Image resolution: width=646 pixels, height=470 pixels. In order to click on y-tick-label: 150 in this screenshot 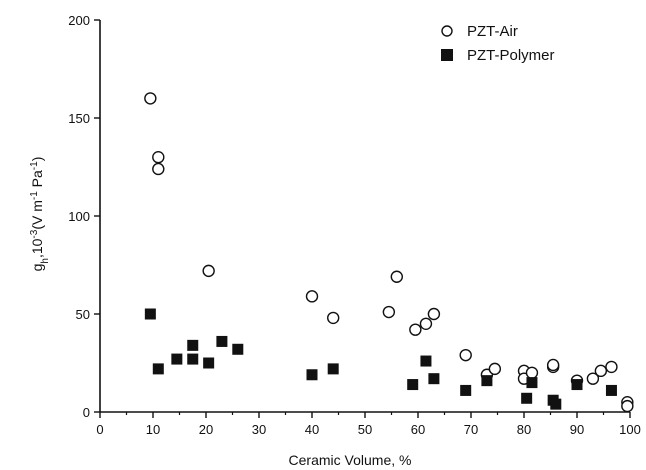, I will do `click(79, 118)`.